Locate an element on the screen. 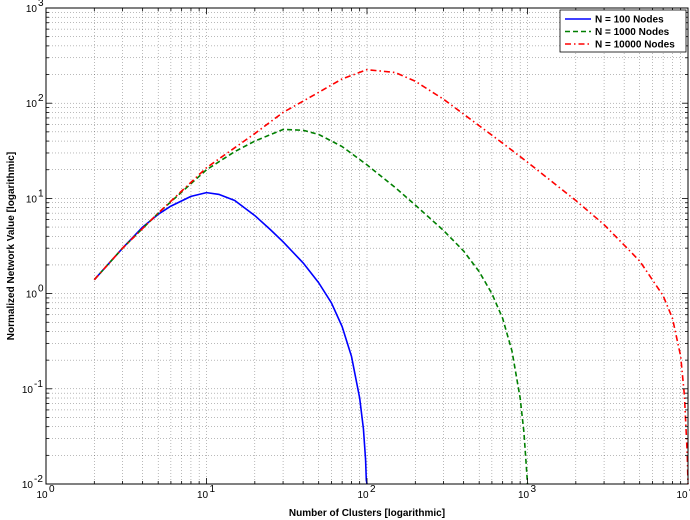  y-tick-label-exp: 3 is located at coordinates (41, 4).